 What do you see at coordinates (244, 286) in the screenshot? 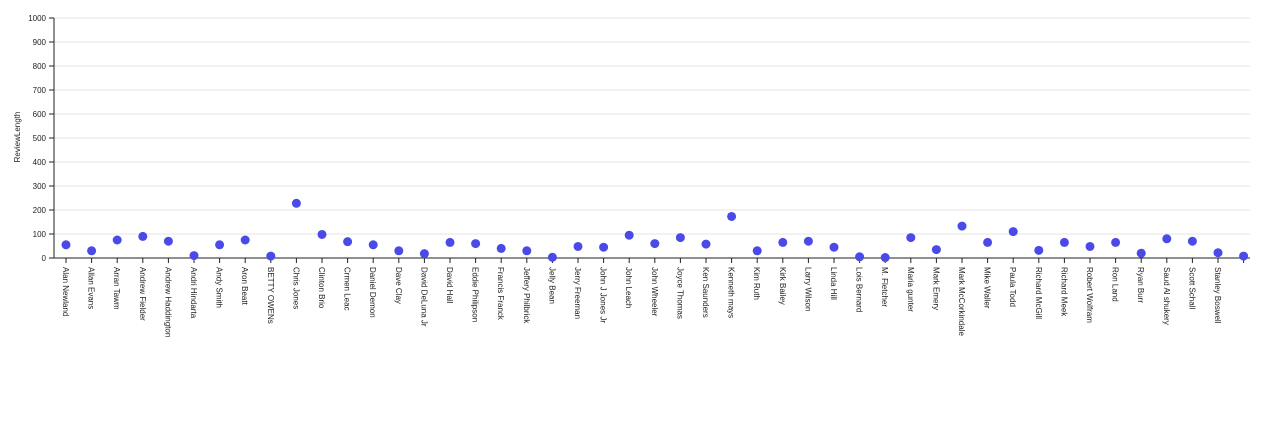
I see `x-tick-label: Aron Beatt` at bounding box center [244, 286].